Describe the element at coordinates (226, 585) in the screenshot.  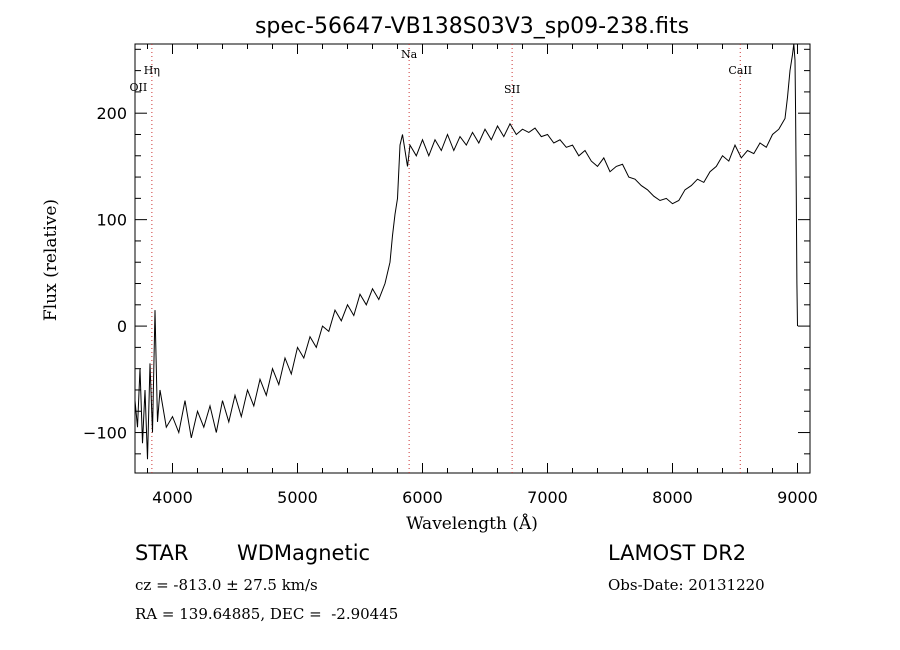
I see `redshift-value: cz = -813.0 ± 27.5 km/s` at that location.